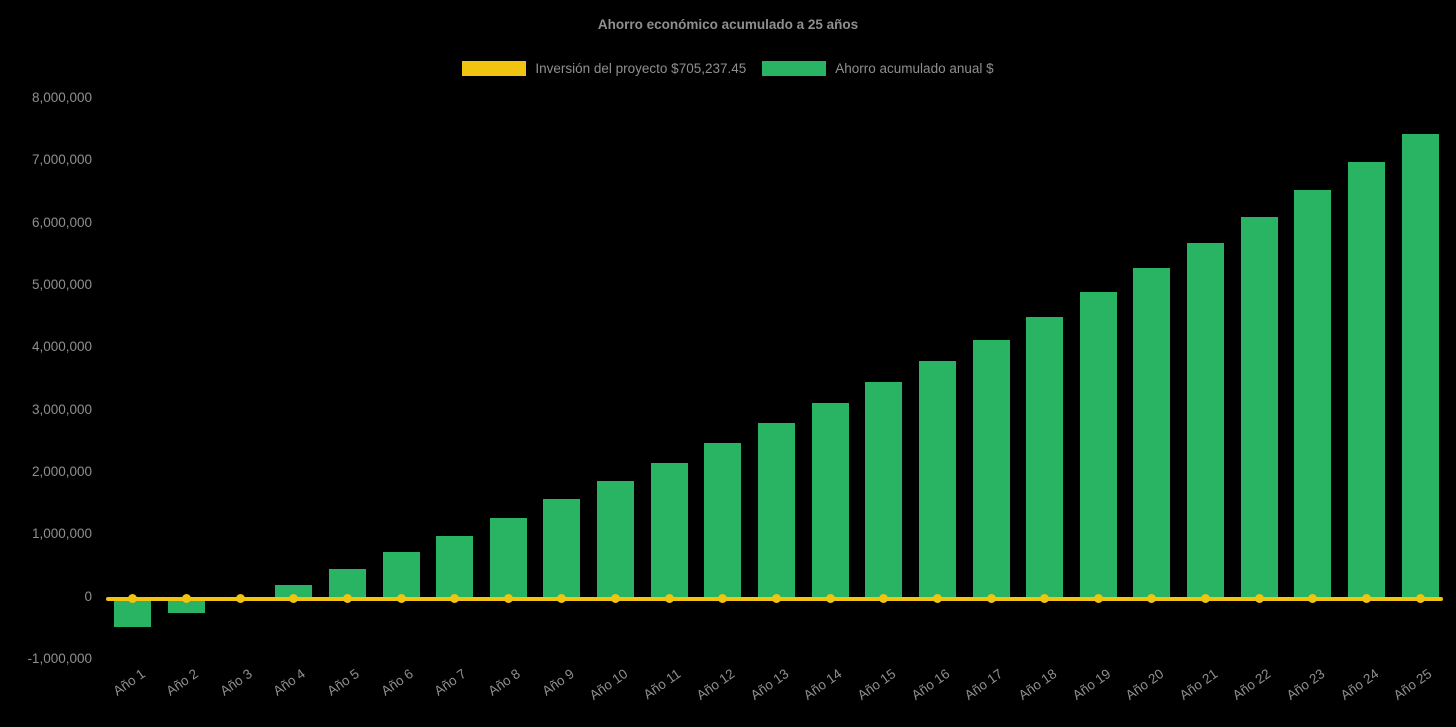 The image size is (1456, 727). I want to click on chart-title: Ahorro económico acumulado a 25 años, so click(728, 24).